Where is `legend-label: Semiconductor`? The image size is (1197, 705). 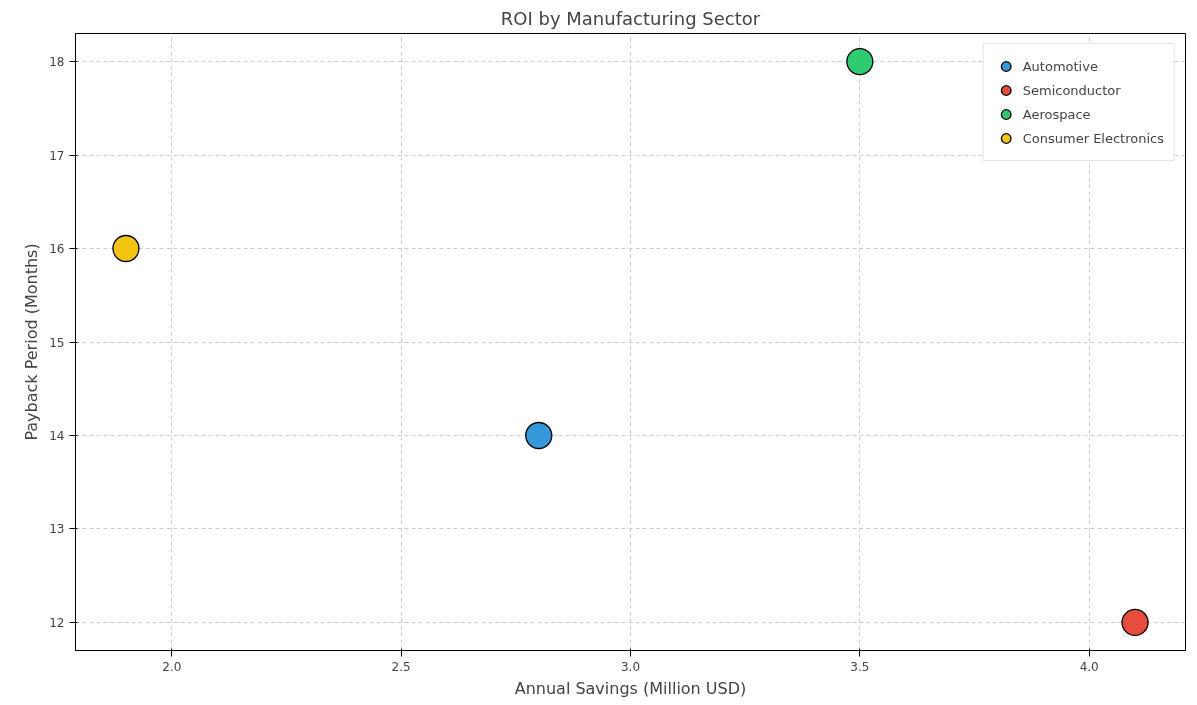
legend-label: Semiconductor is located at coordinates (1071, 90).